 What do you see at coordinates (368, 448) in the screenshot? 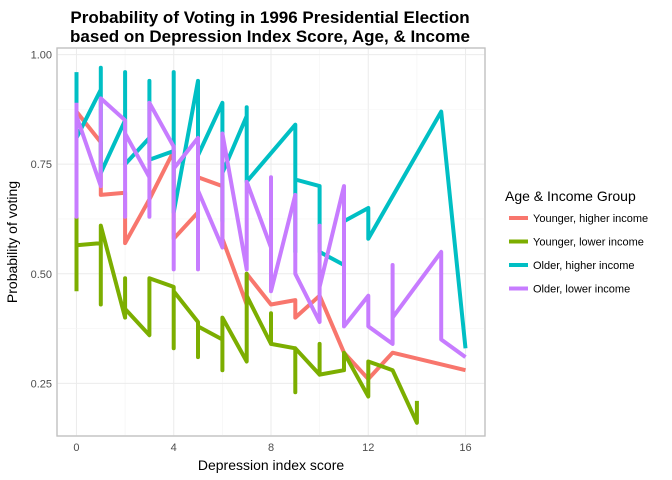
I see `x-tick-label: 12` at bounding box center [368, 448].